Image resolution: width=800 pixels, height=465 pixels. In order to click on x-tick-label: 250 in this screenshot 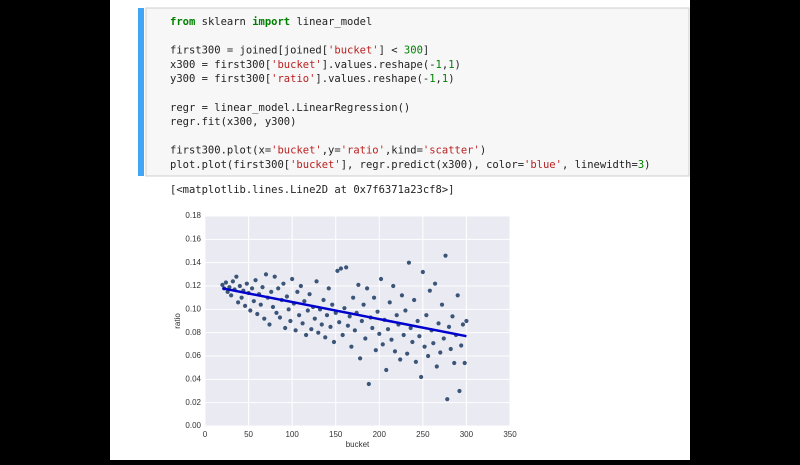, I will do `click(423, 434)`.